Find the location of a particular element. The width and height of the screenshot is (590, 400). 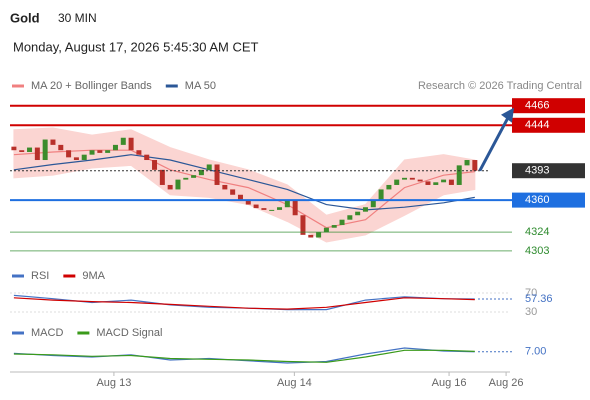

current-value-label: 7.00 is located at coordinates (535, 352).